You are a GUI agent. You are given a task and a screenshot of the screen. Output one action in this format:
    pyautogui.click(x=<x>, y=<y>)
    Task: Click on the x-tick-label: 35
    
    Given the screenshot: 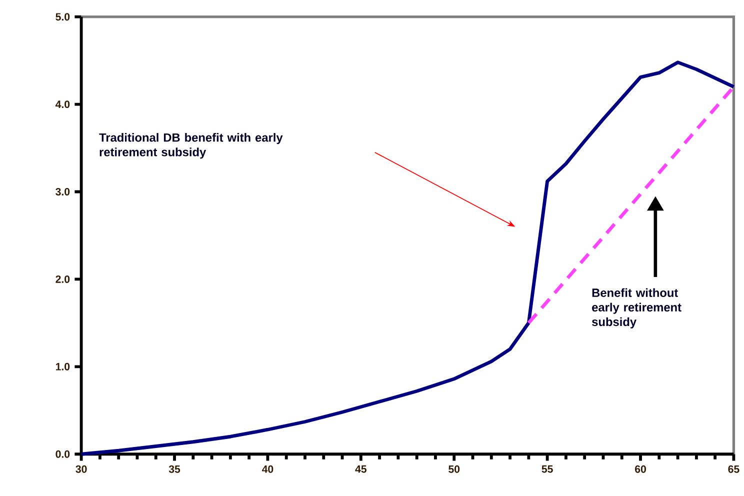 What is the action you would take?
    pyautogui.click(x=174, y=470)
    